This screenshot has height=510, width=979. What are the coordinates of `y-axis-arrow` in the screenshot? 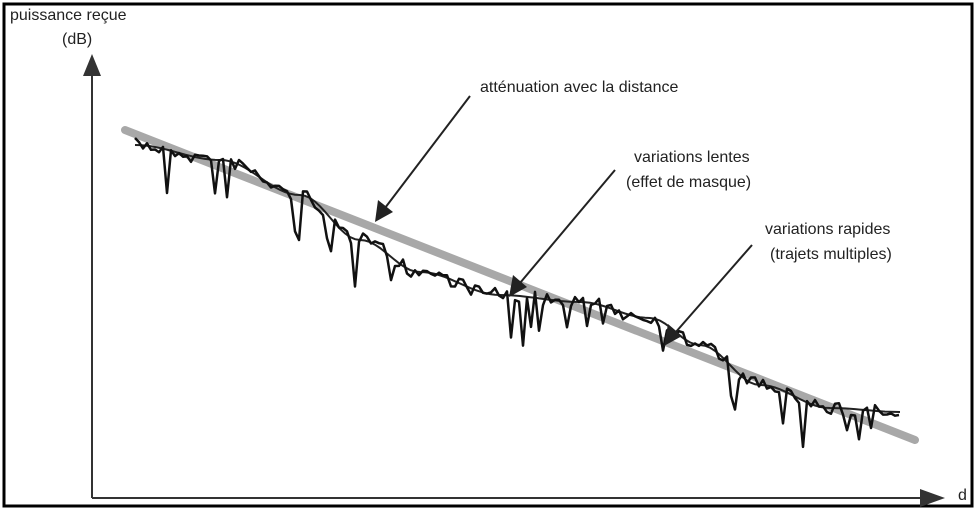 It's located at (92, 65).